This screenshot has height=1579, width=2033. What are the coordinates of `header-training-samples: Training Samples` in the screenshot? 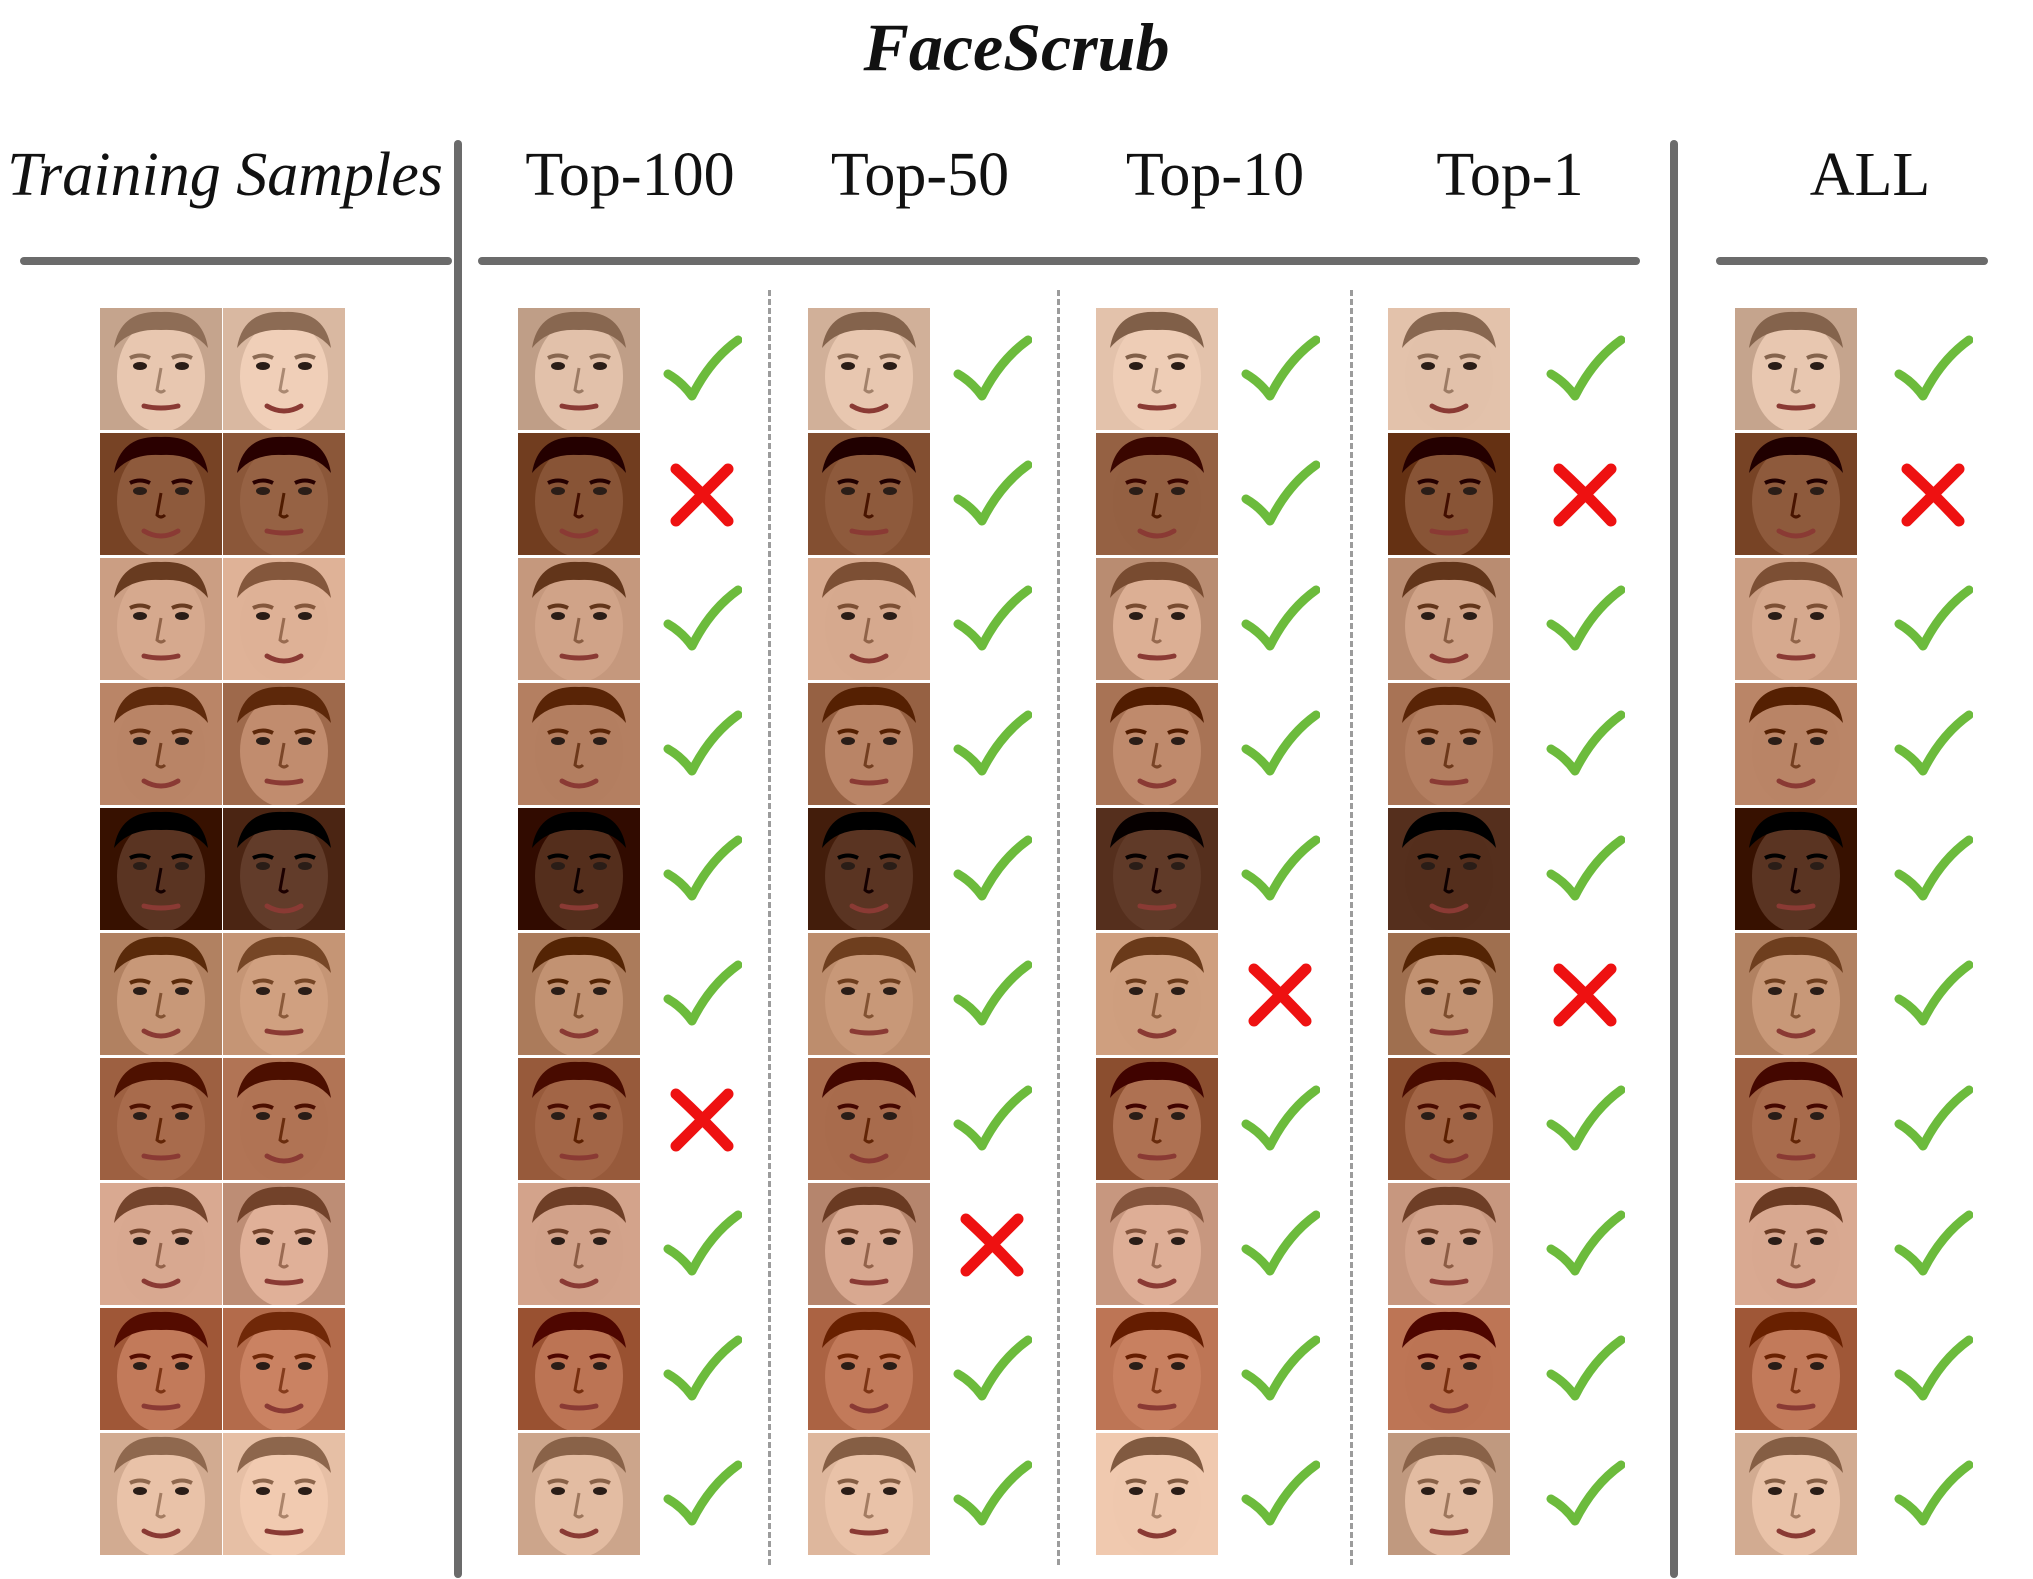 It's located at (225, 175).